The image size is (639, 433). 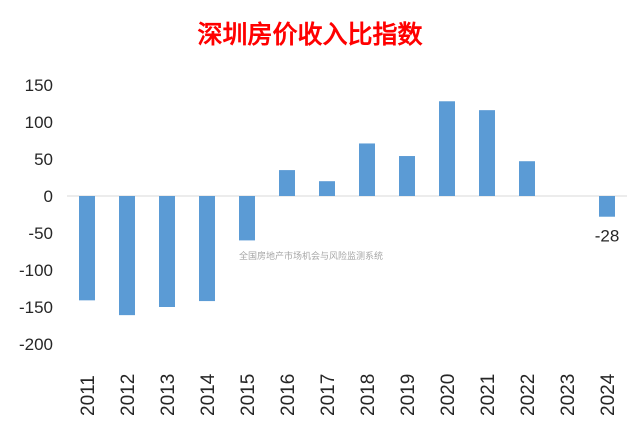 I want to click on watermark: 全国房地产市场机会与风险监测系统, so click(x=311, y=256).